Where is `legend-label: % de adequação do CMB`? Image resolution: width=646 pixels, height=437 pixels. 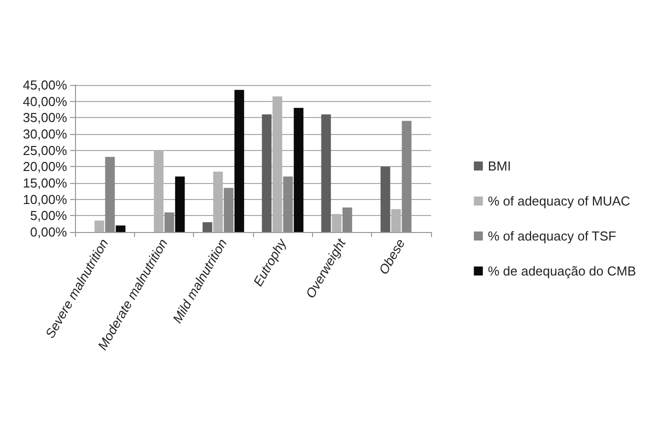
legend-label: % de adequação do CMB is located at coordinates (562, 271).